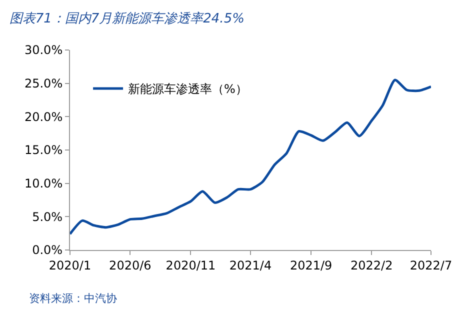  Describe the element at coordinates (70, 265) in the screenshot. I see `x-tick-label: 2020/1` at that location.